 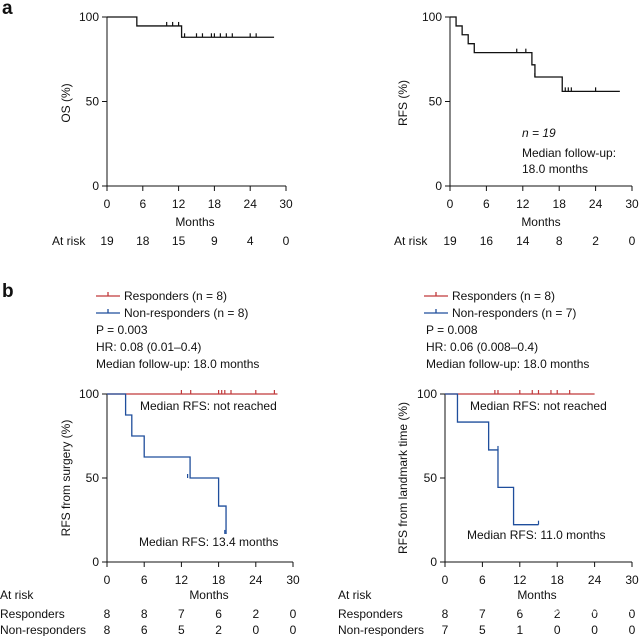 I want to click on os-x-tick-label: 6, so click(x=142, y=204).